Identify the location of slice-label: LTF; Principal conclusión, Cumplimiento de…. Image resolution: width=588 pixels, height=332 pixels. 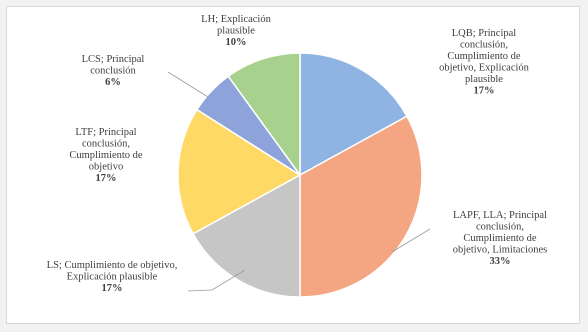
(106, 155).